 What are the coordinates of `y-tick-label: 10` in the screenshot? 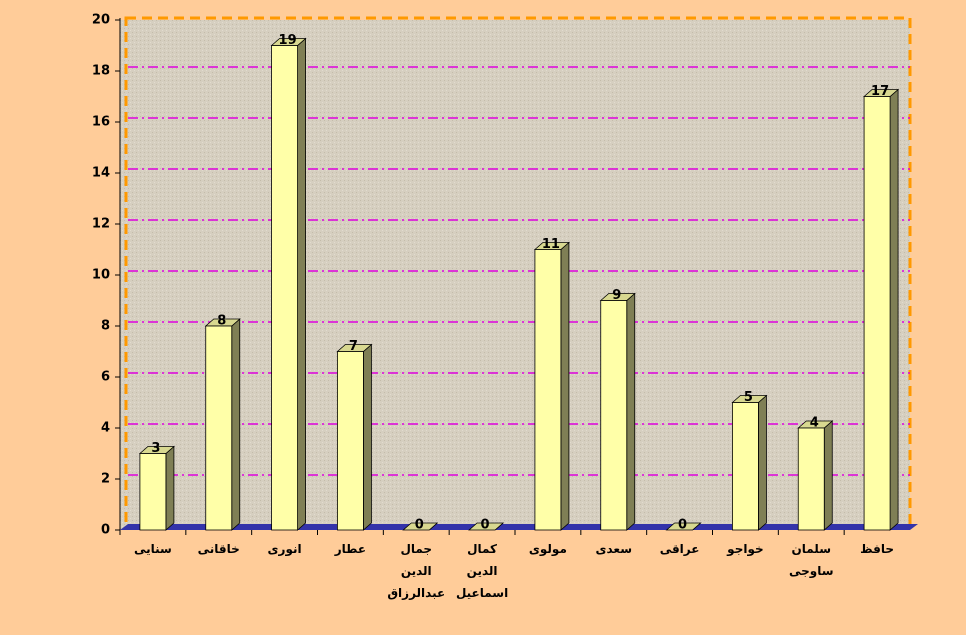 It's located at (101, 275).